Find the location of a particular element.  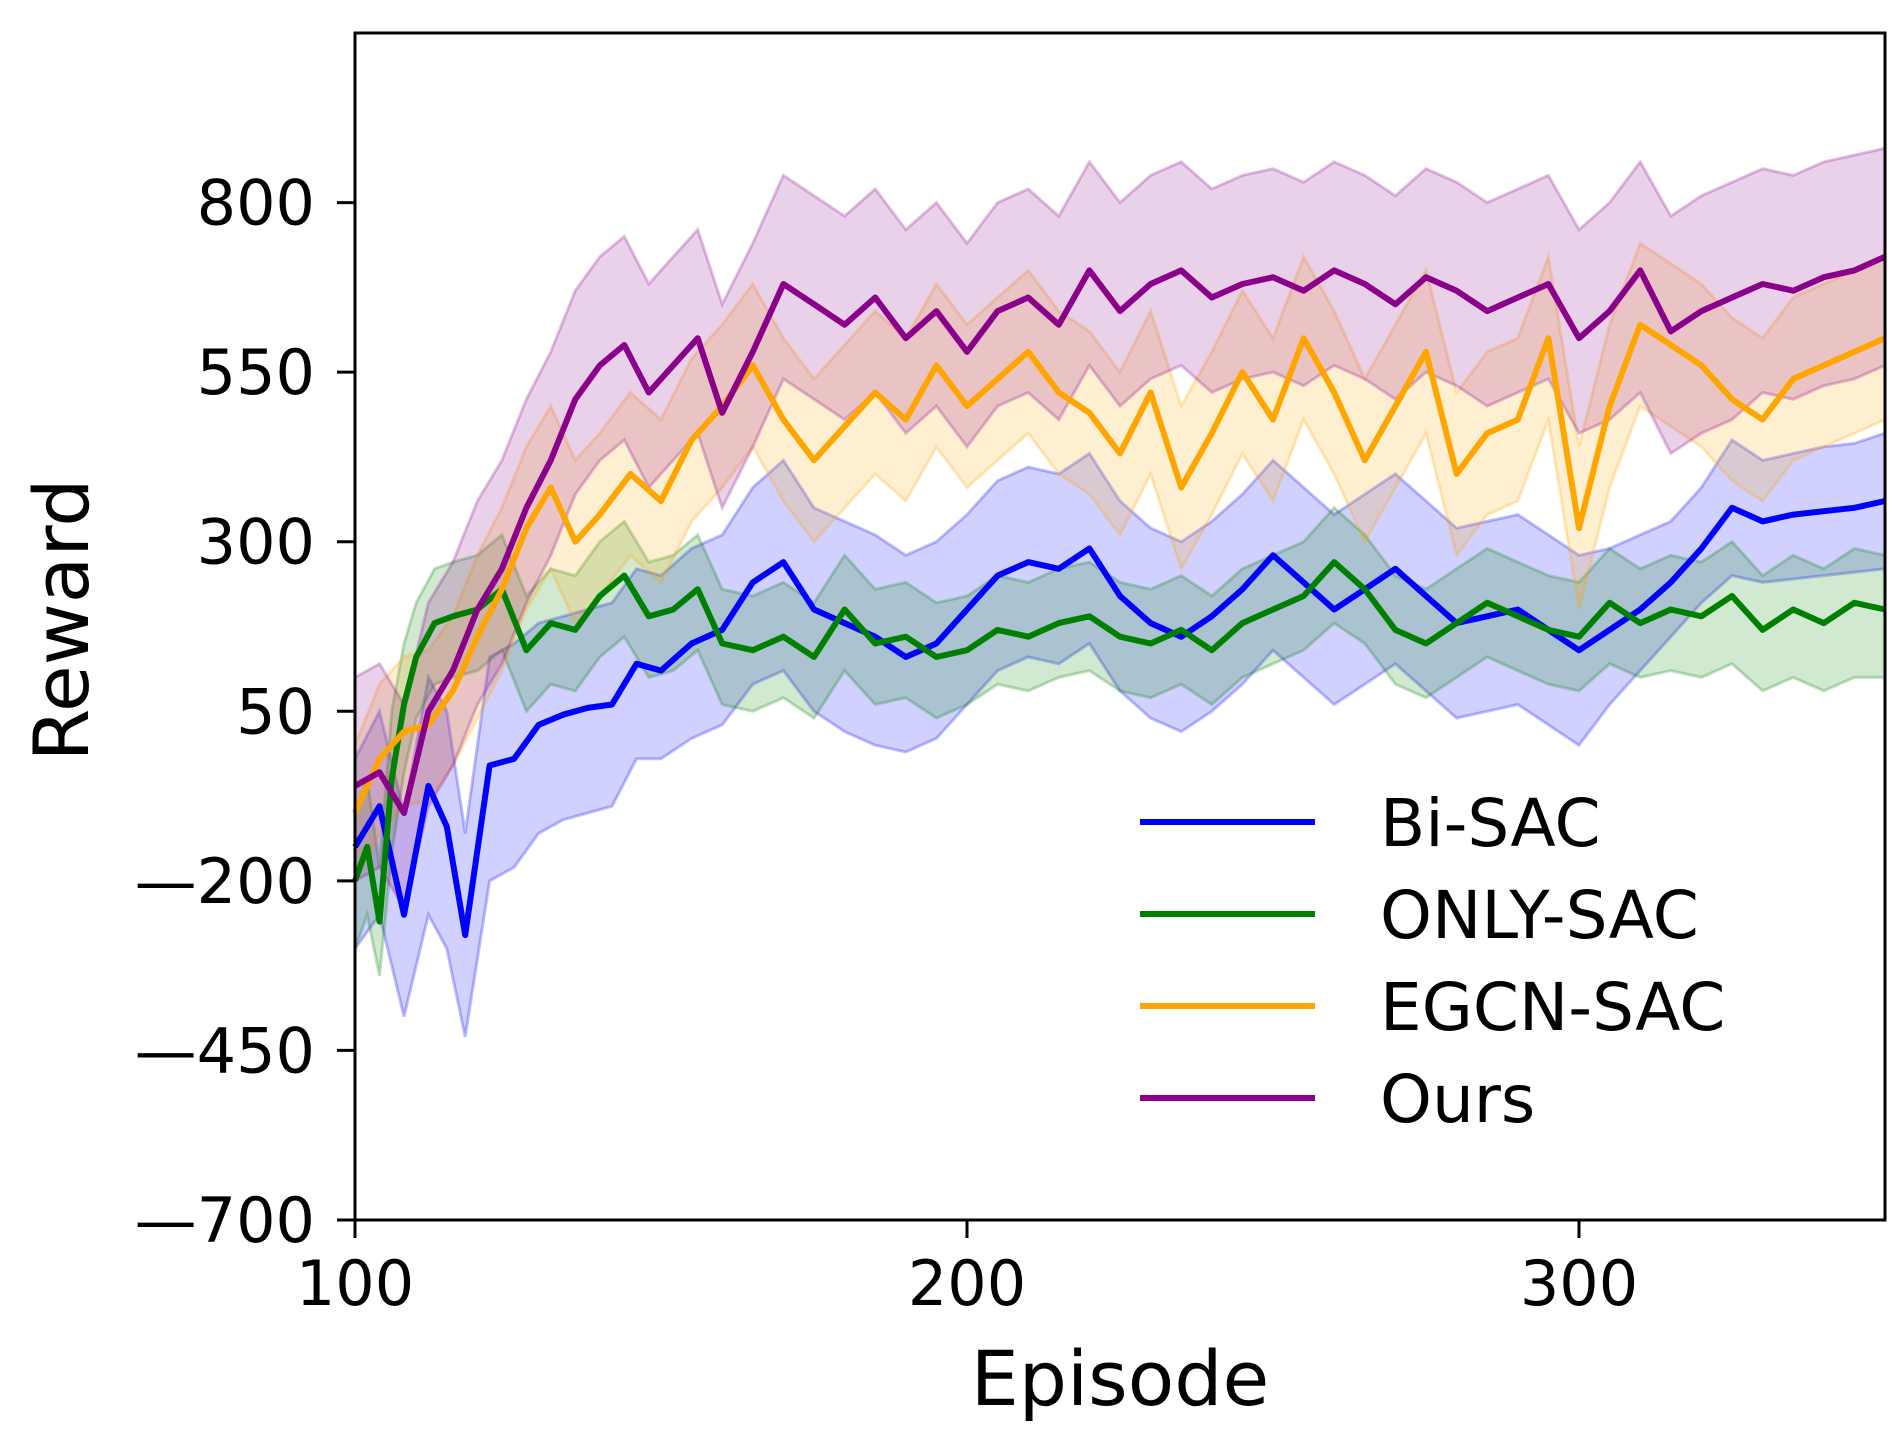

y-tick-label: —450 is located at coordinates (225, 1050).